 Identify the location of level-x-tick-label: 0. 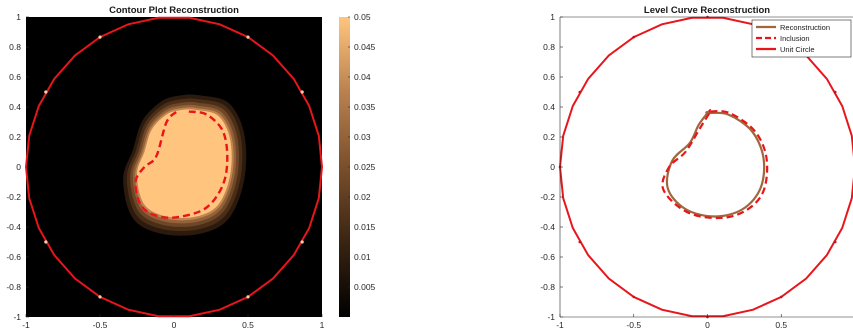
(707, 325).